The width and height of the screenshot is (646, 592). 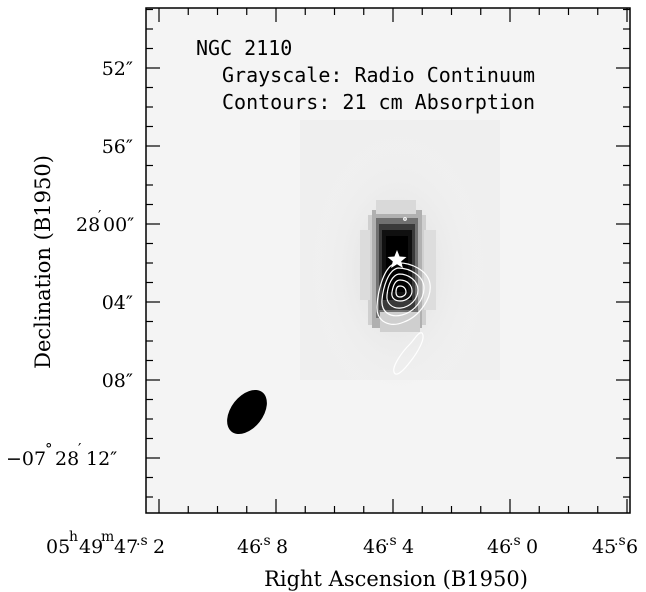 What do you see at coordinates (117, 381) in the screenshot?
I see `y-tick-label-08: 08″` at bounding box center [117, 381].